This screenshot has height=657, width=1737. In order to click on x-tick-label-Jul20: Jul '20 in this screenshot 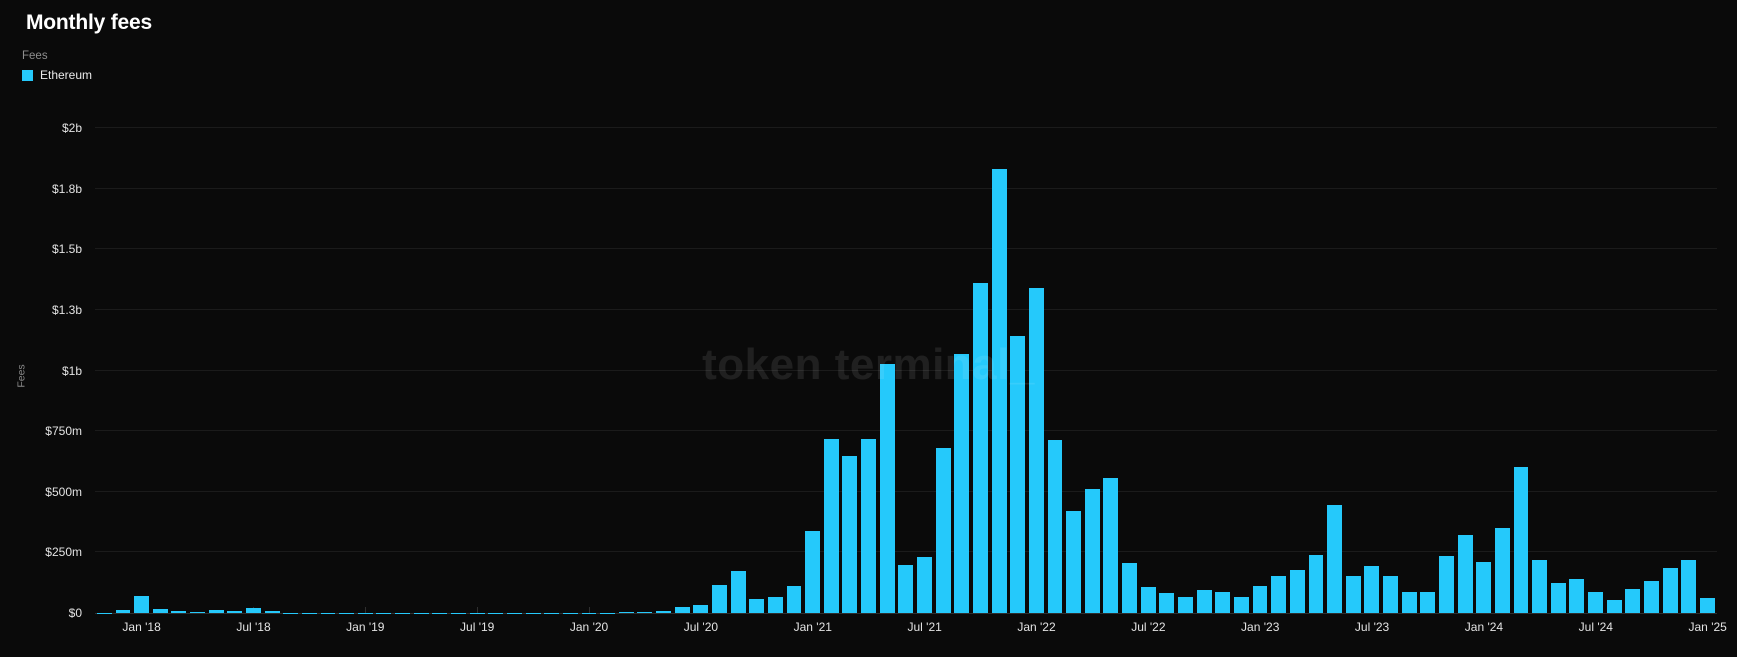, I will do `click(701, 627)`.